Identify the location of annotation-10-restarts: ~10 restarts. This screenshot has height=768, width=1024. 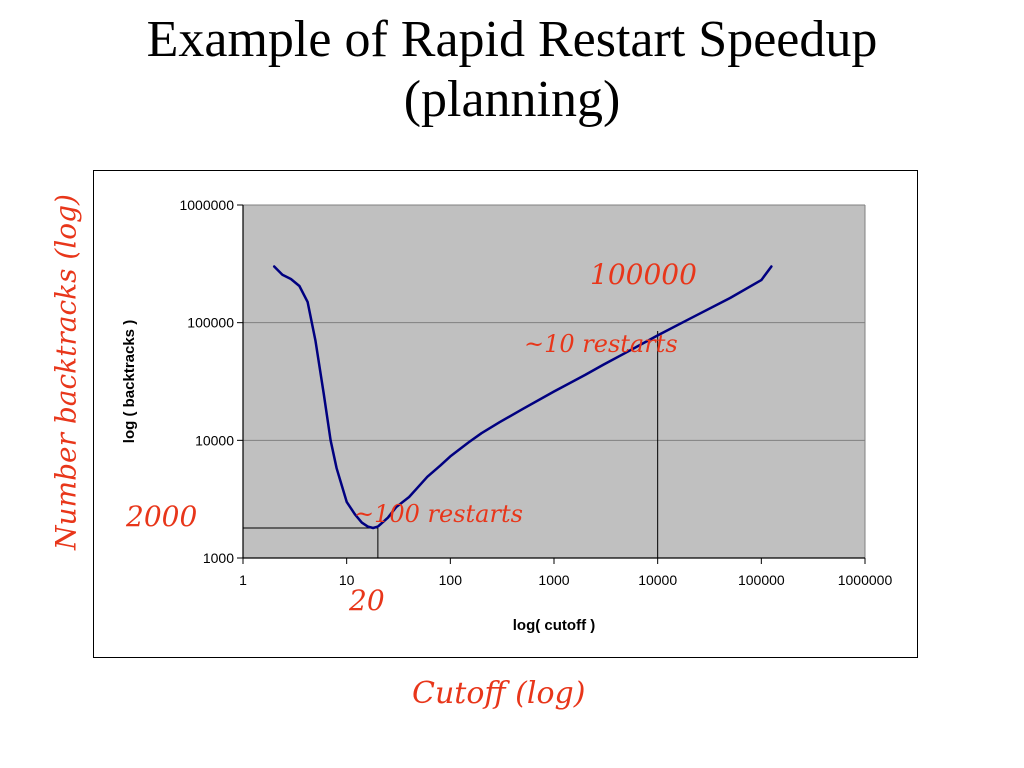
(601, 344).